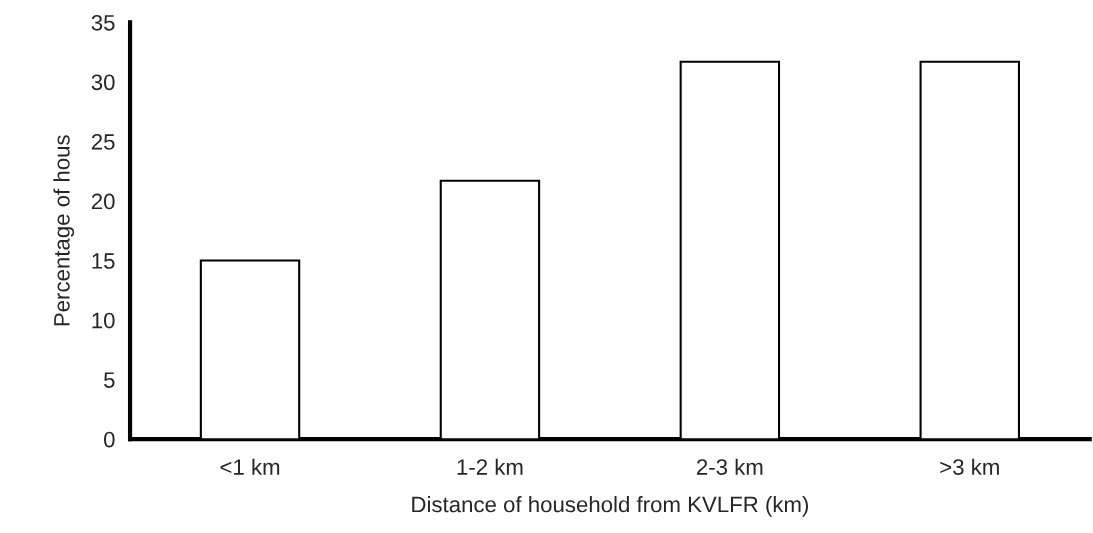 This screenshot has width=1093, height=533. Describe the element at coordinates (64, 230) in the screenshot. I see `y-axis-title: Percentage of hous` at that location.